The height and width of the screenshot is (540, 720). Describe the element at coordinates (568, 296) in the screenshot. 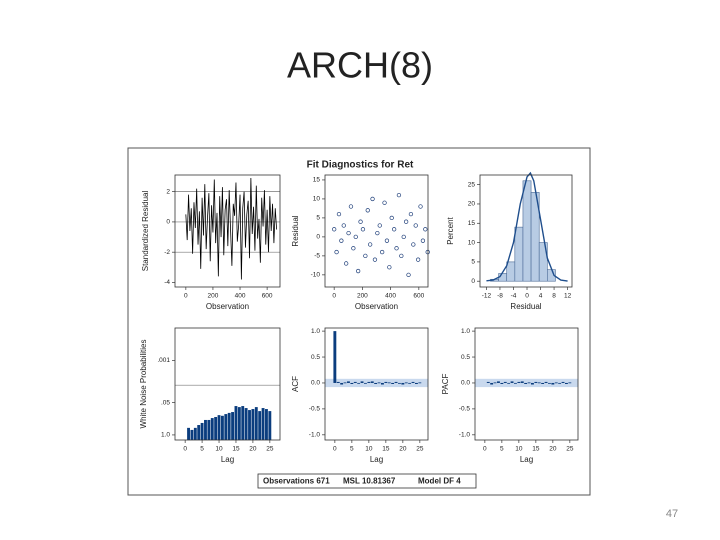

I see `x-tick-label: 12` at that location.